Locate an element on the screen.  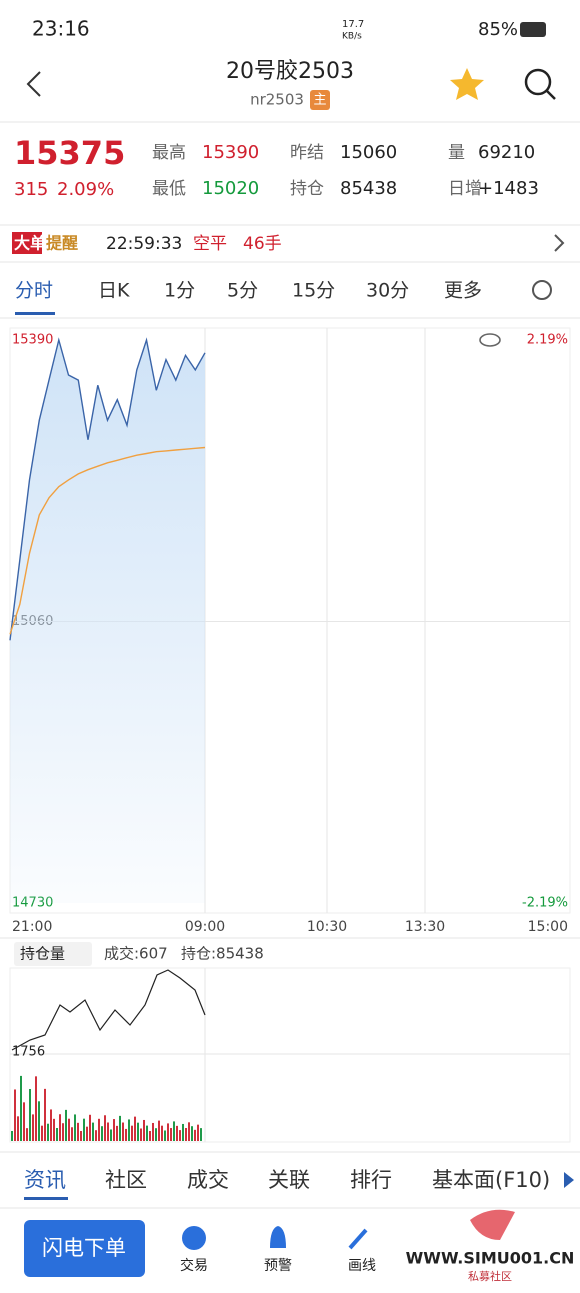
x-tick-label: 13:30 is located at coordinates (425, 927).